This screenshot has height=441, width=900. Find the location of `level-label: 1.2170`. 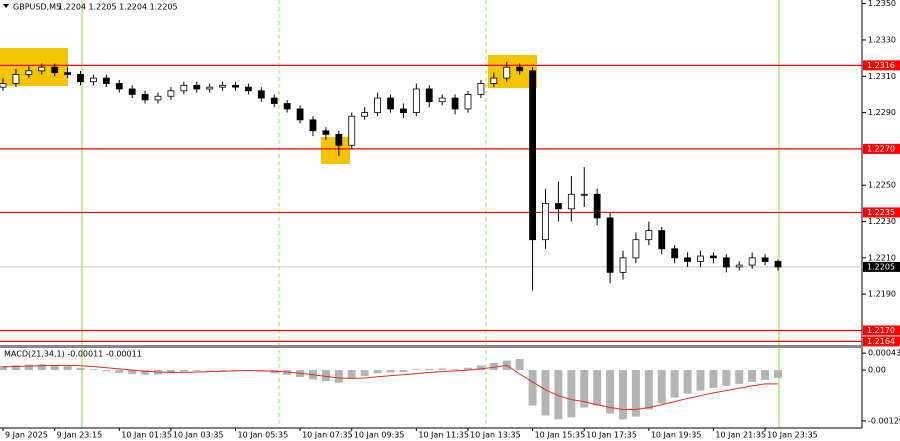

level-label: 1.2170 is located at coordinates (881, 330).